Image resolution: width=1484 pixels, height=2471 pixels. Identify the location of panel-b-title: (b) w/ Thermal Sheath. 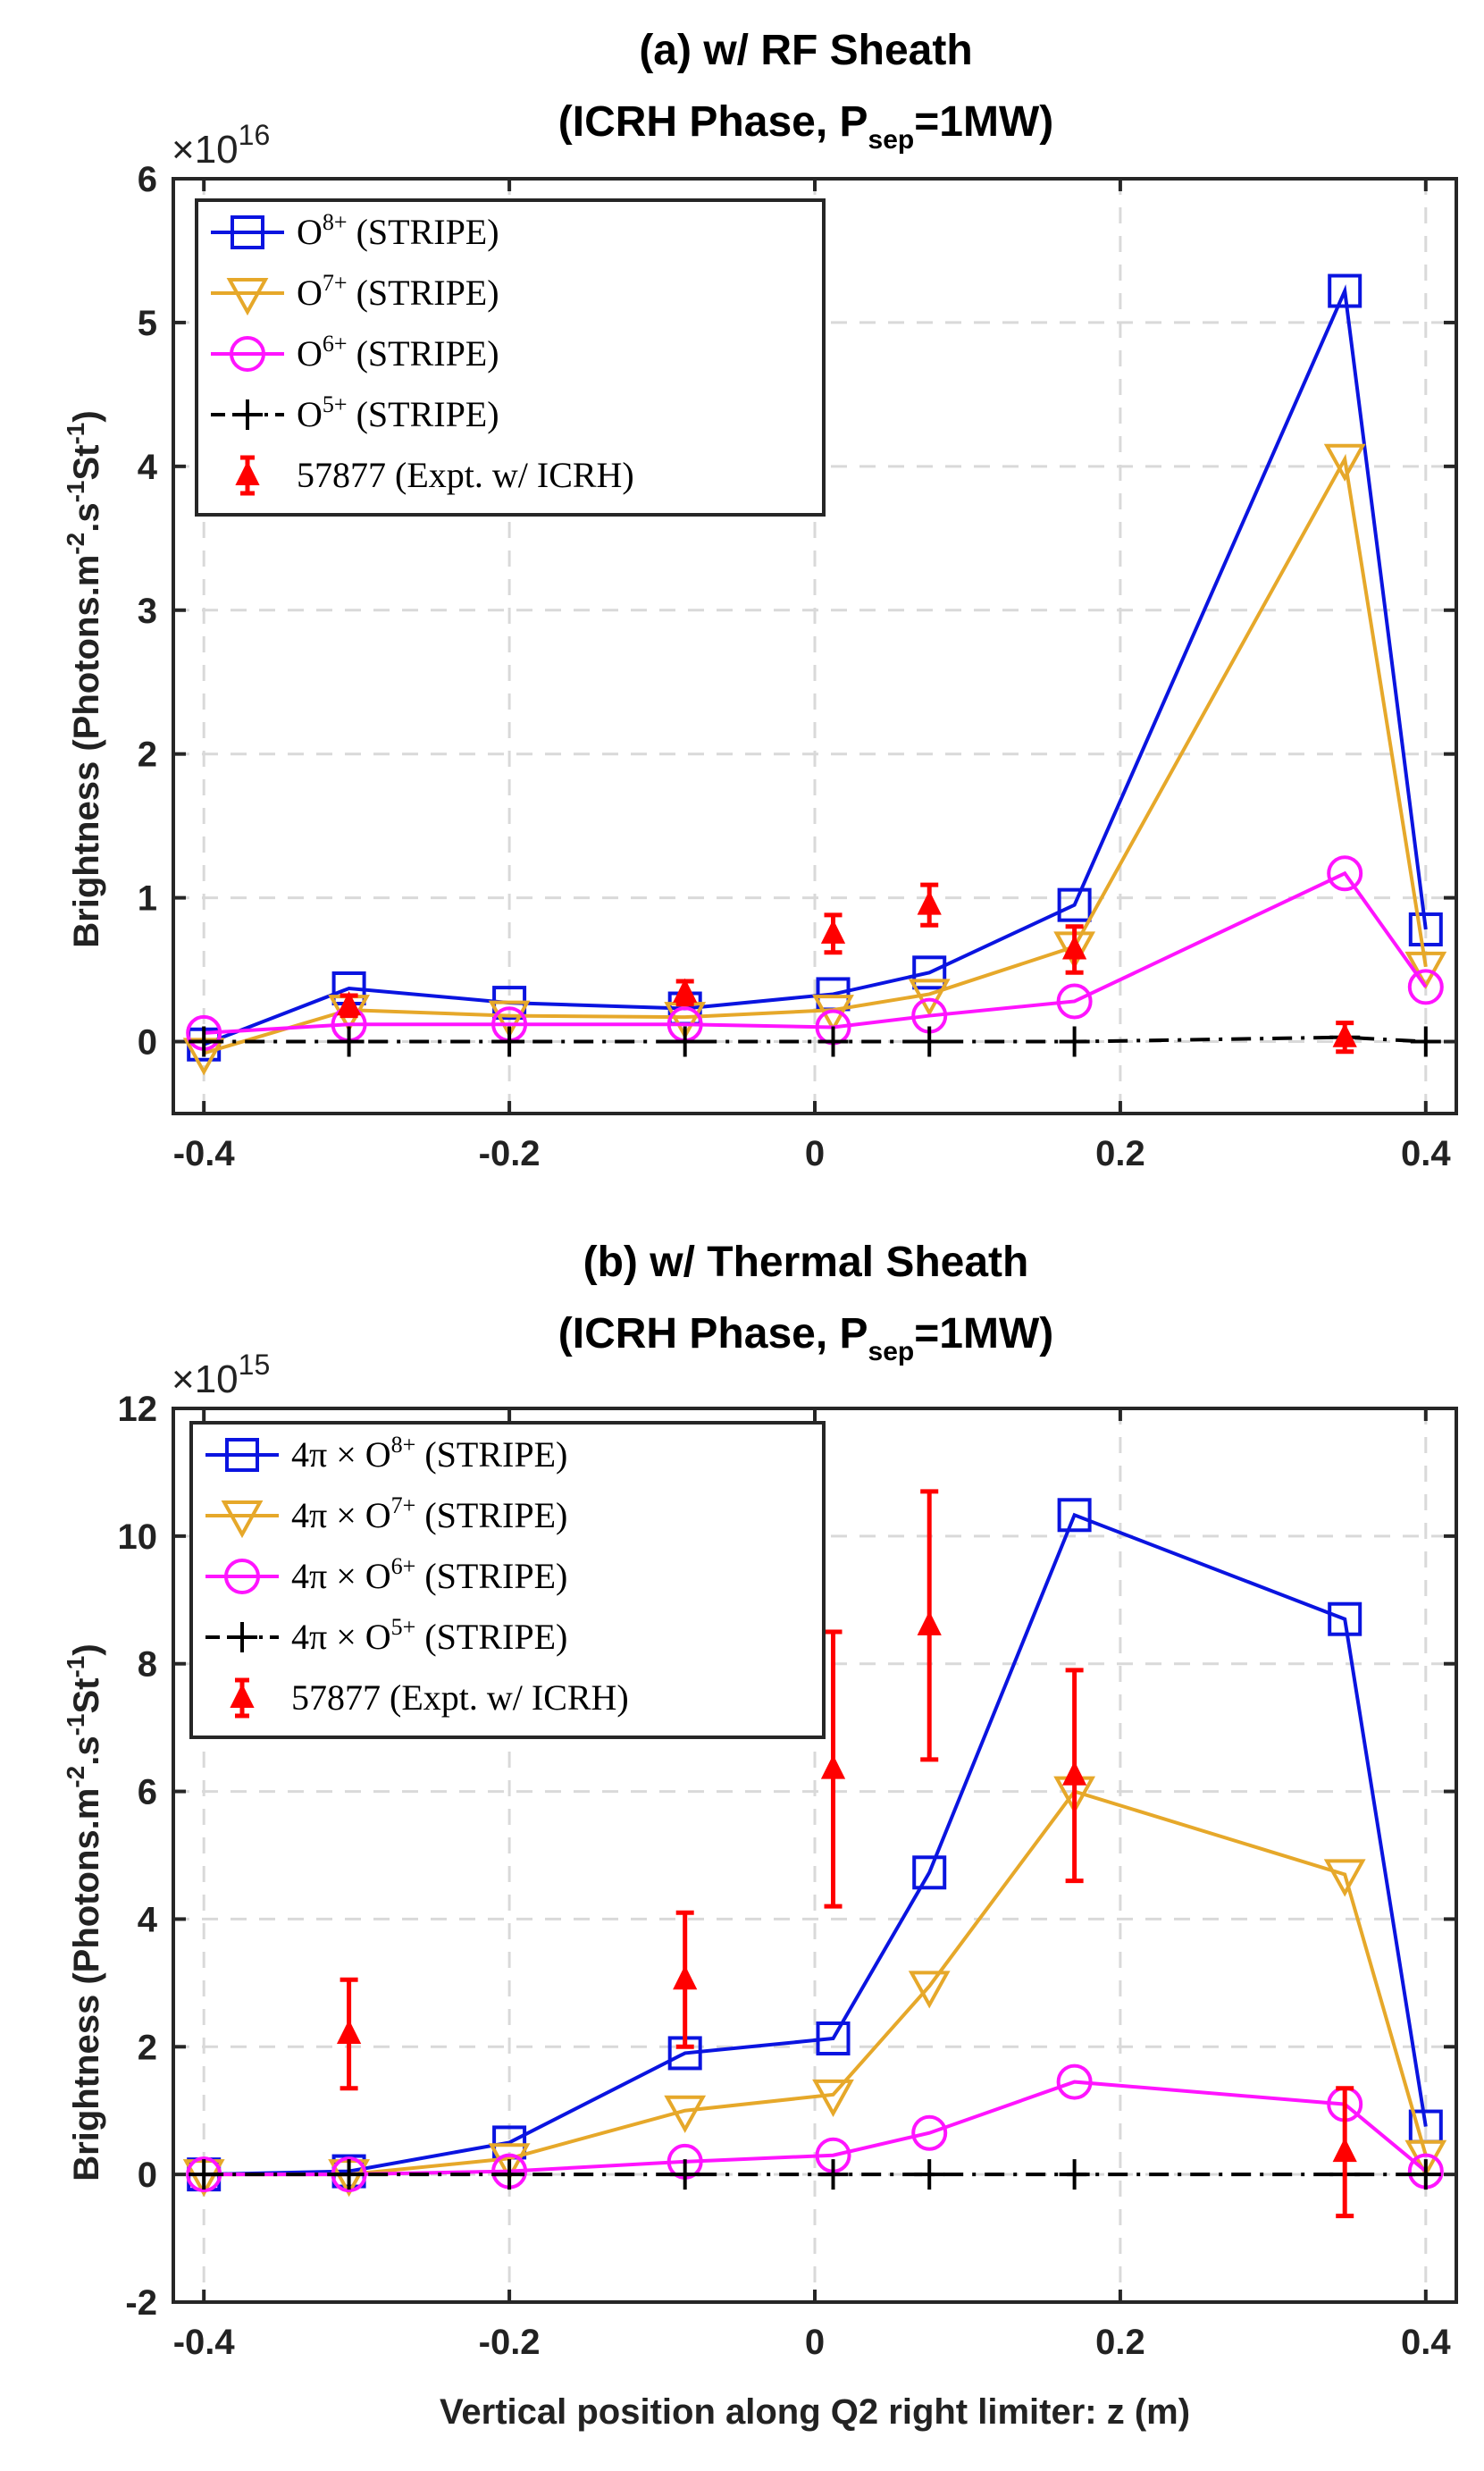
(806, 1262).